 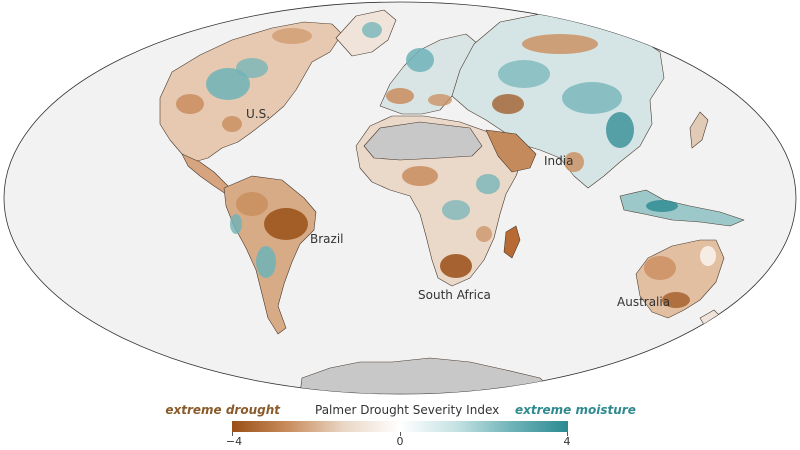 I want to click on label-south-africa: South Africa, so click(x=454, y=295).